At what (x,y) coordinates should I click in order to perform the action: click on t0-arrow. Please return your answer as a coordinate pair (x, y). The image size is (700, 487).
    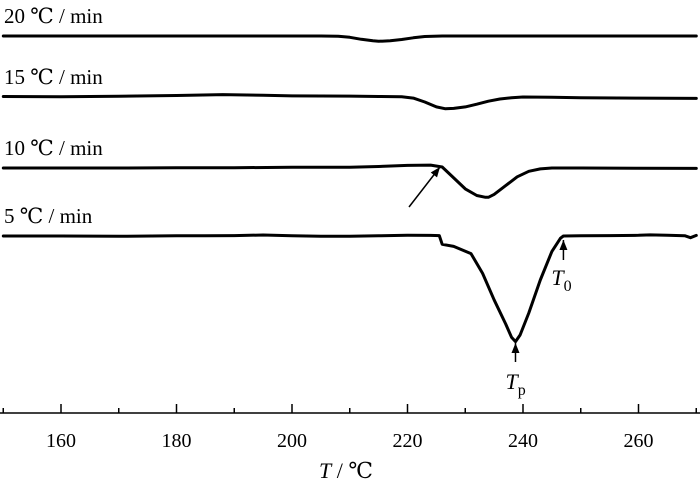
    Looking at the image, I should click on (563, 250).